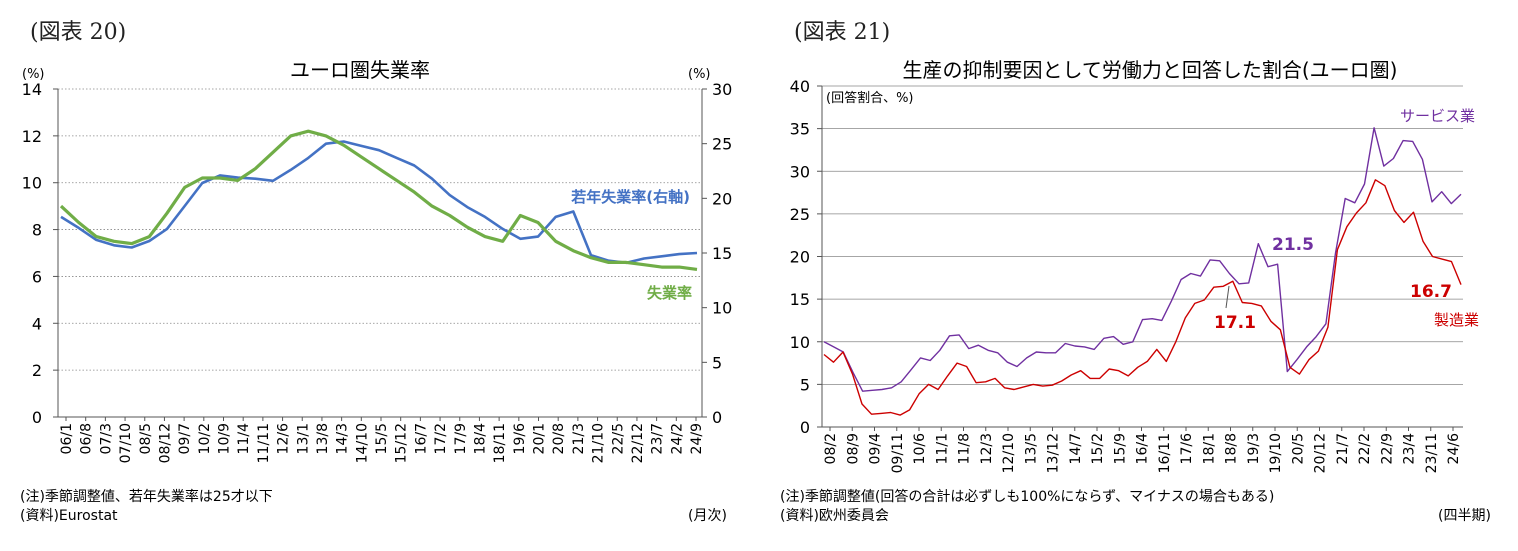 The width and height of the screenshot is (1518, 551). Describe the element at coordinates (1276, 453) in the screenshot. I see `x-tick-label: 19/10` at that location.